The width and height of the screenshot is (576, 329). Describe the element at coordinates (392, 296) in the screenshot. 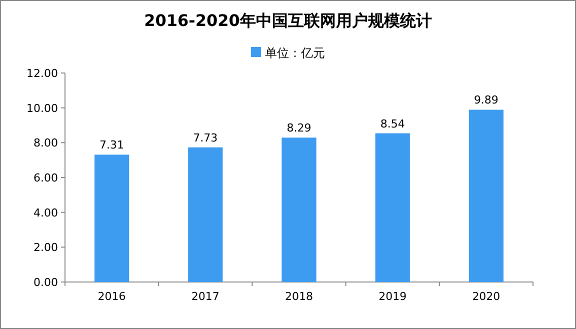

I see `x-tick-label: 2019` at that location.